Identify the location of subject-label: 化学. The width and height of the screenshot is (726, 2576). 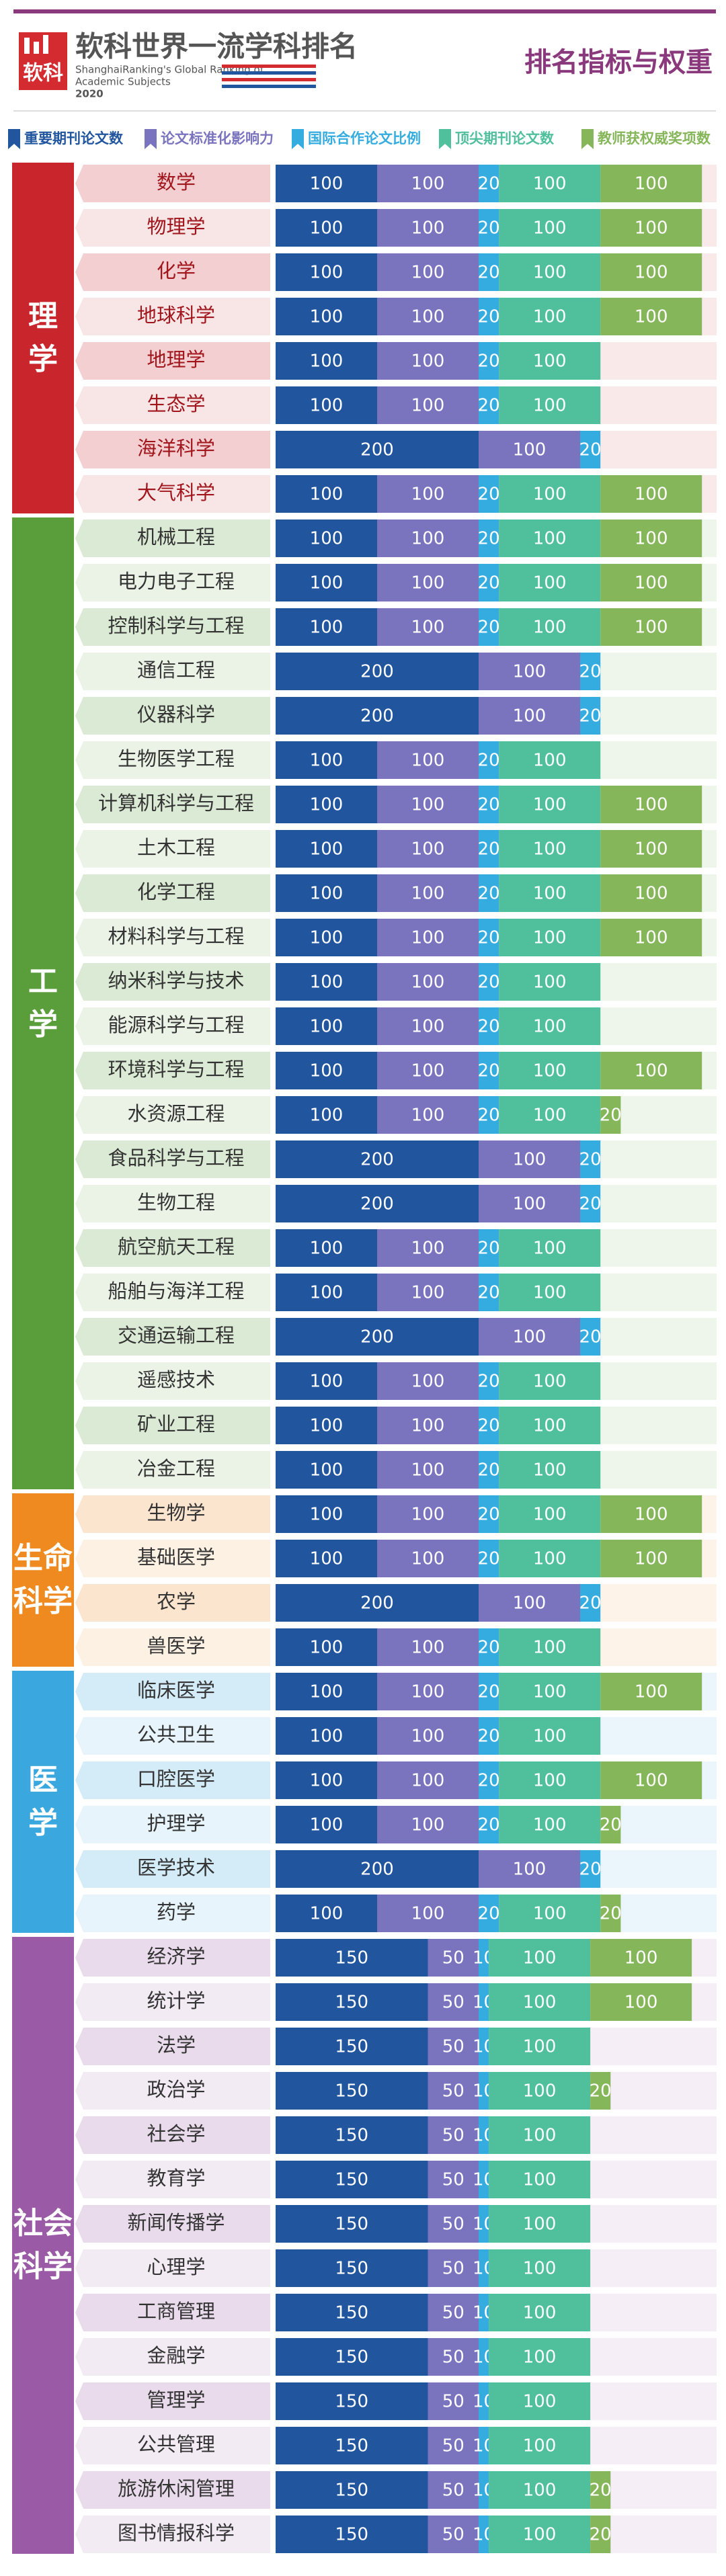
(176, 270).